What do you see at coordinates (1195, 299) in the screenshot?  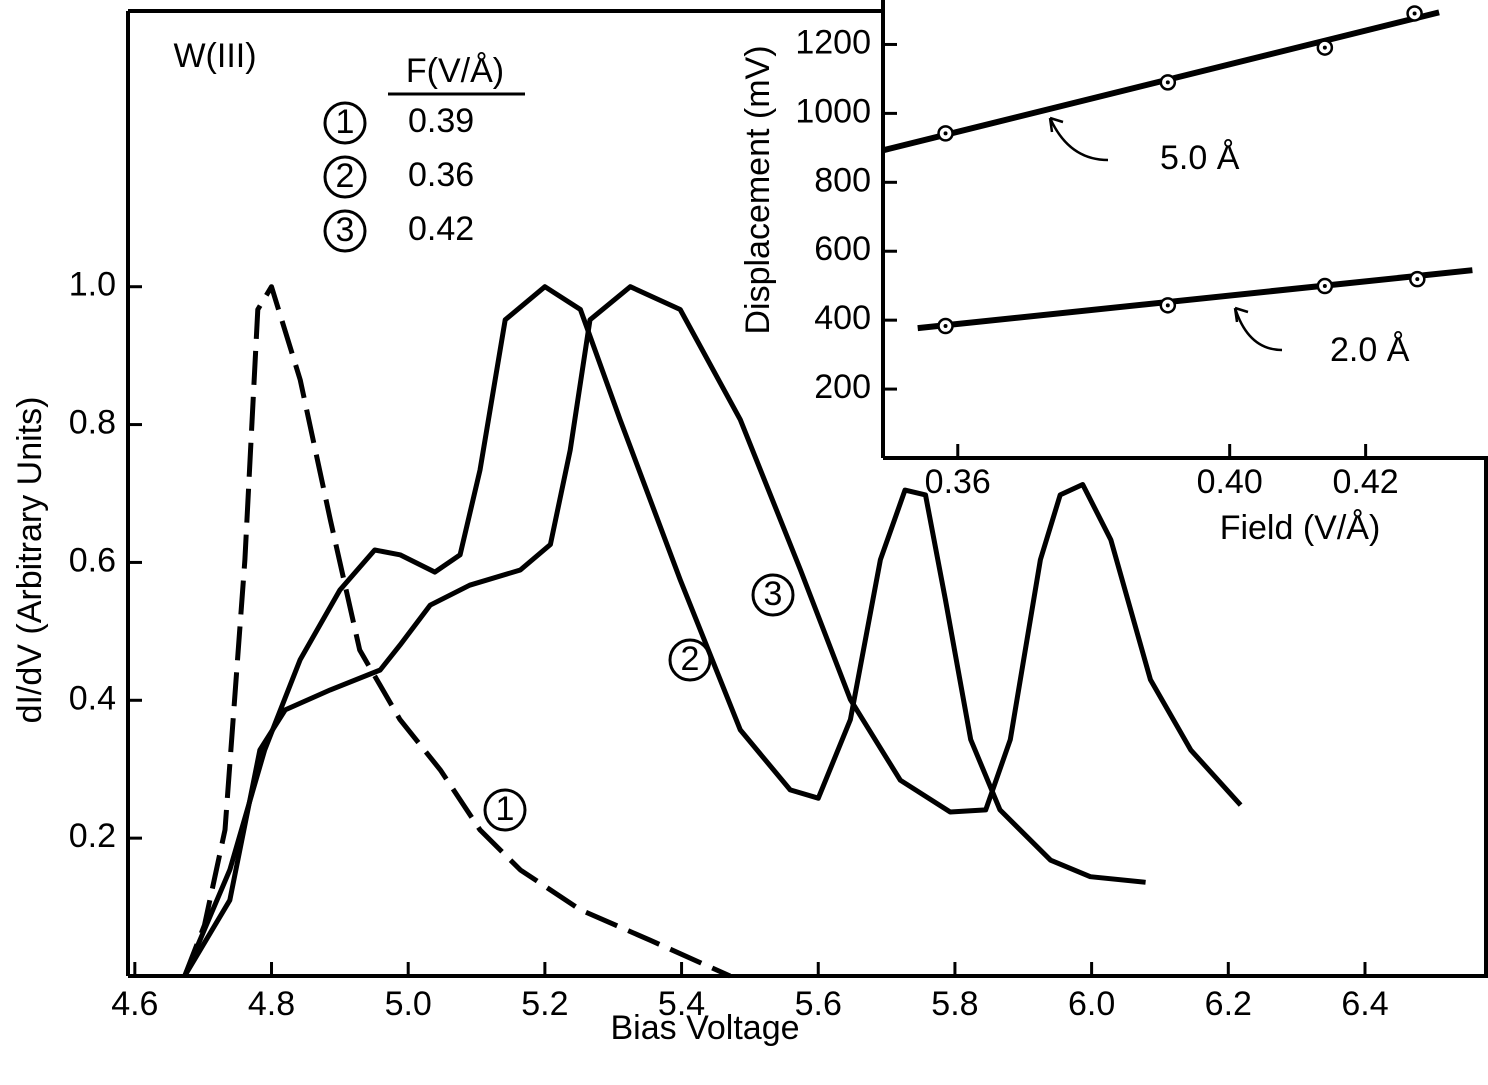 I see `fit-line` at bounding box center [1195, 299].